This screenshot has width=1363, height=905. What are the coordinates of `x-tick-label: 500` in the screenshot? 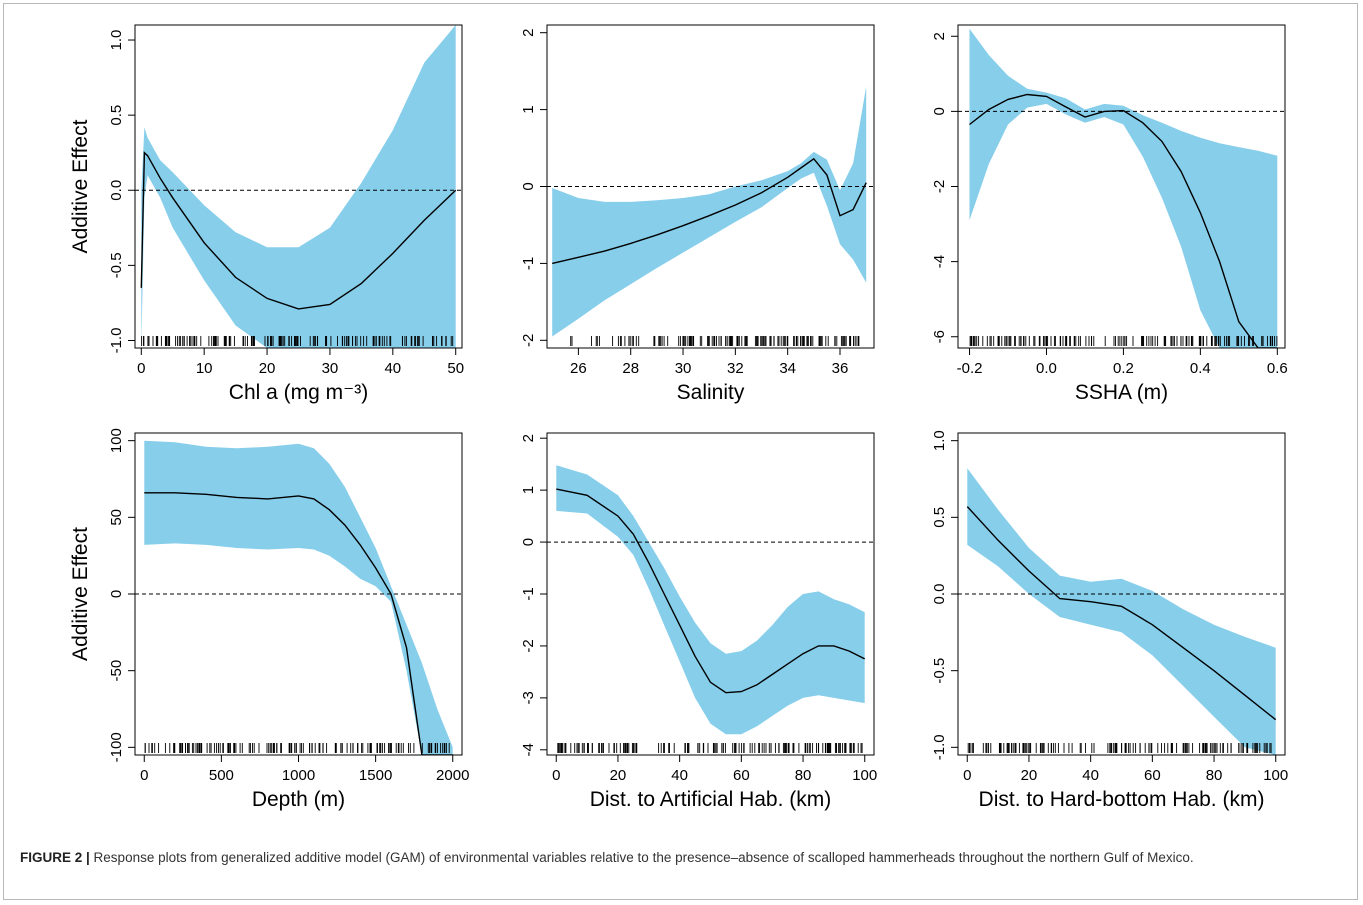 It's located at (221, 775).